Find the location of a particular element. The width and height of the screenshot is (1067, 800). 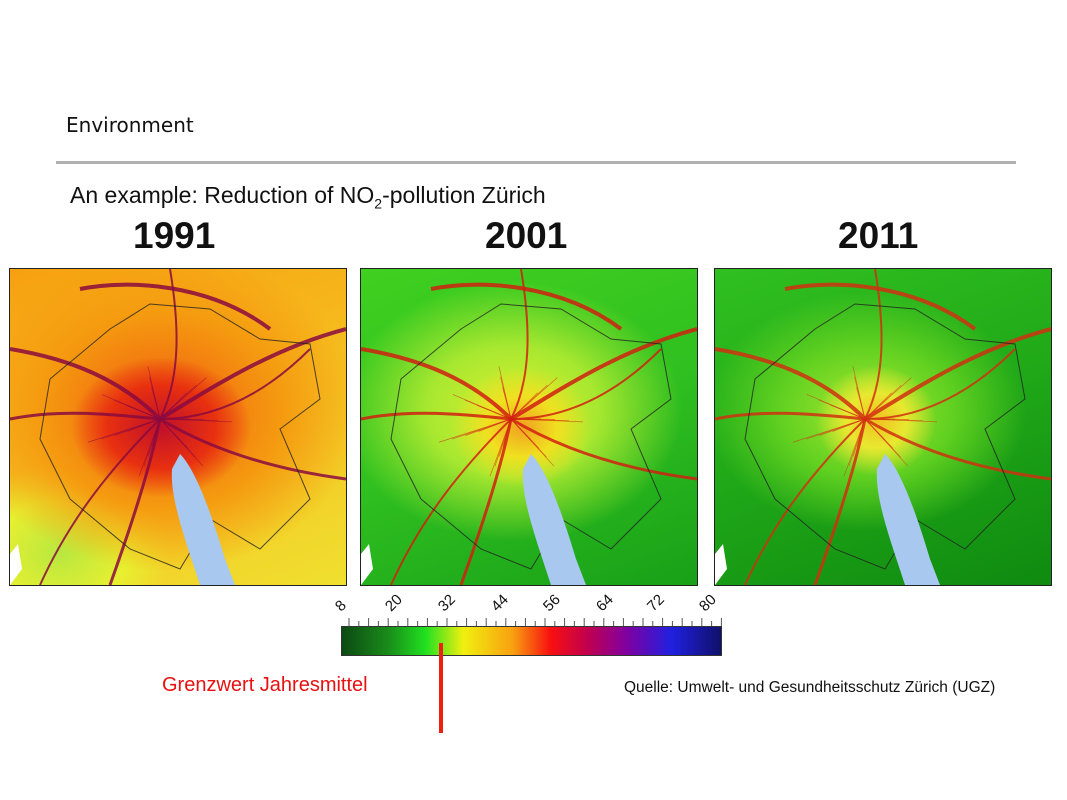

header-divider is located at coordinates (536, 162).